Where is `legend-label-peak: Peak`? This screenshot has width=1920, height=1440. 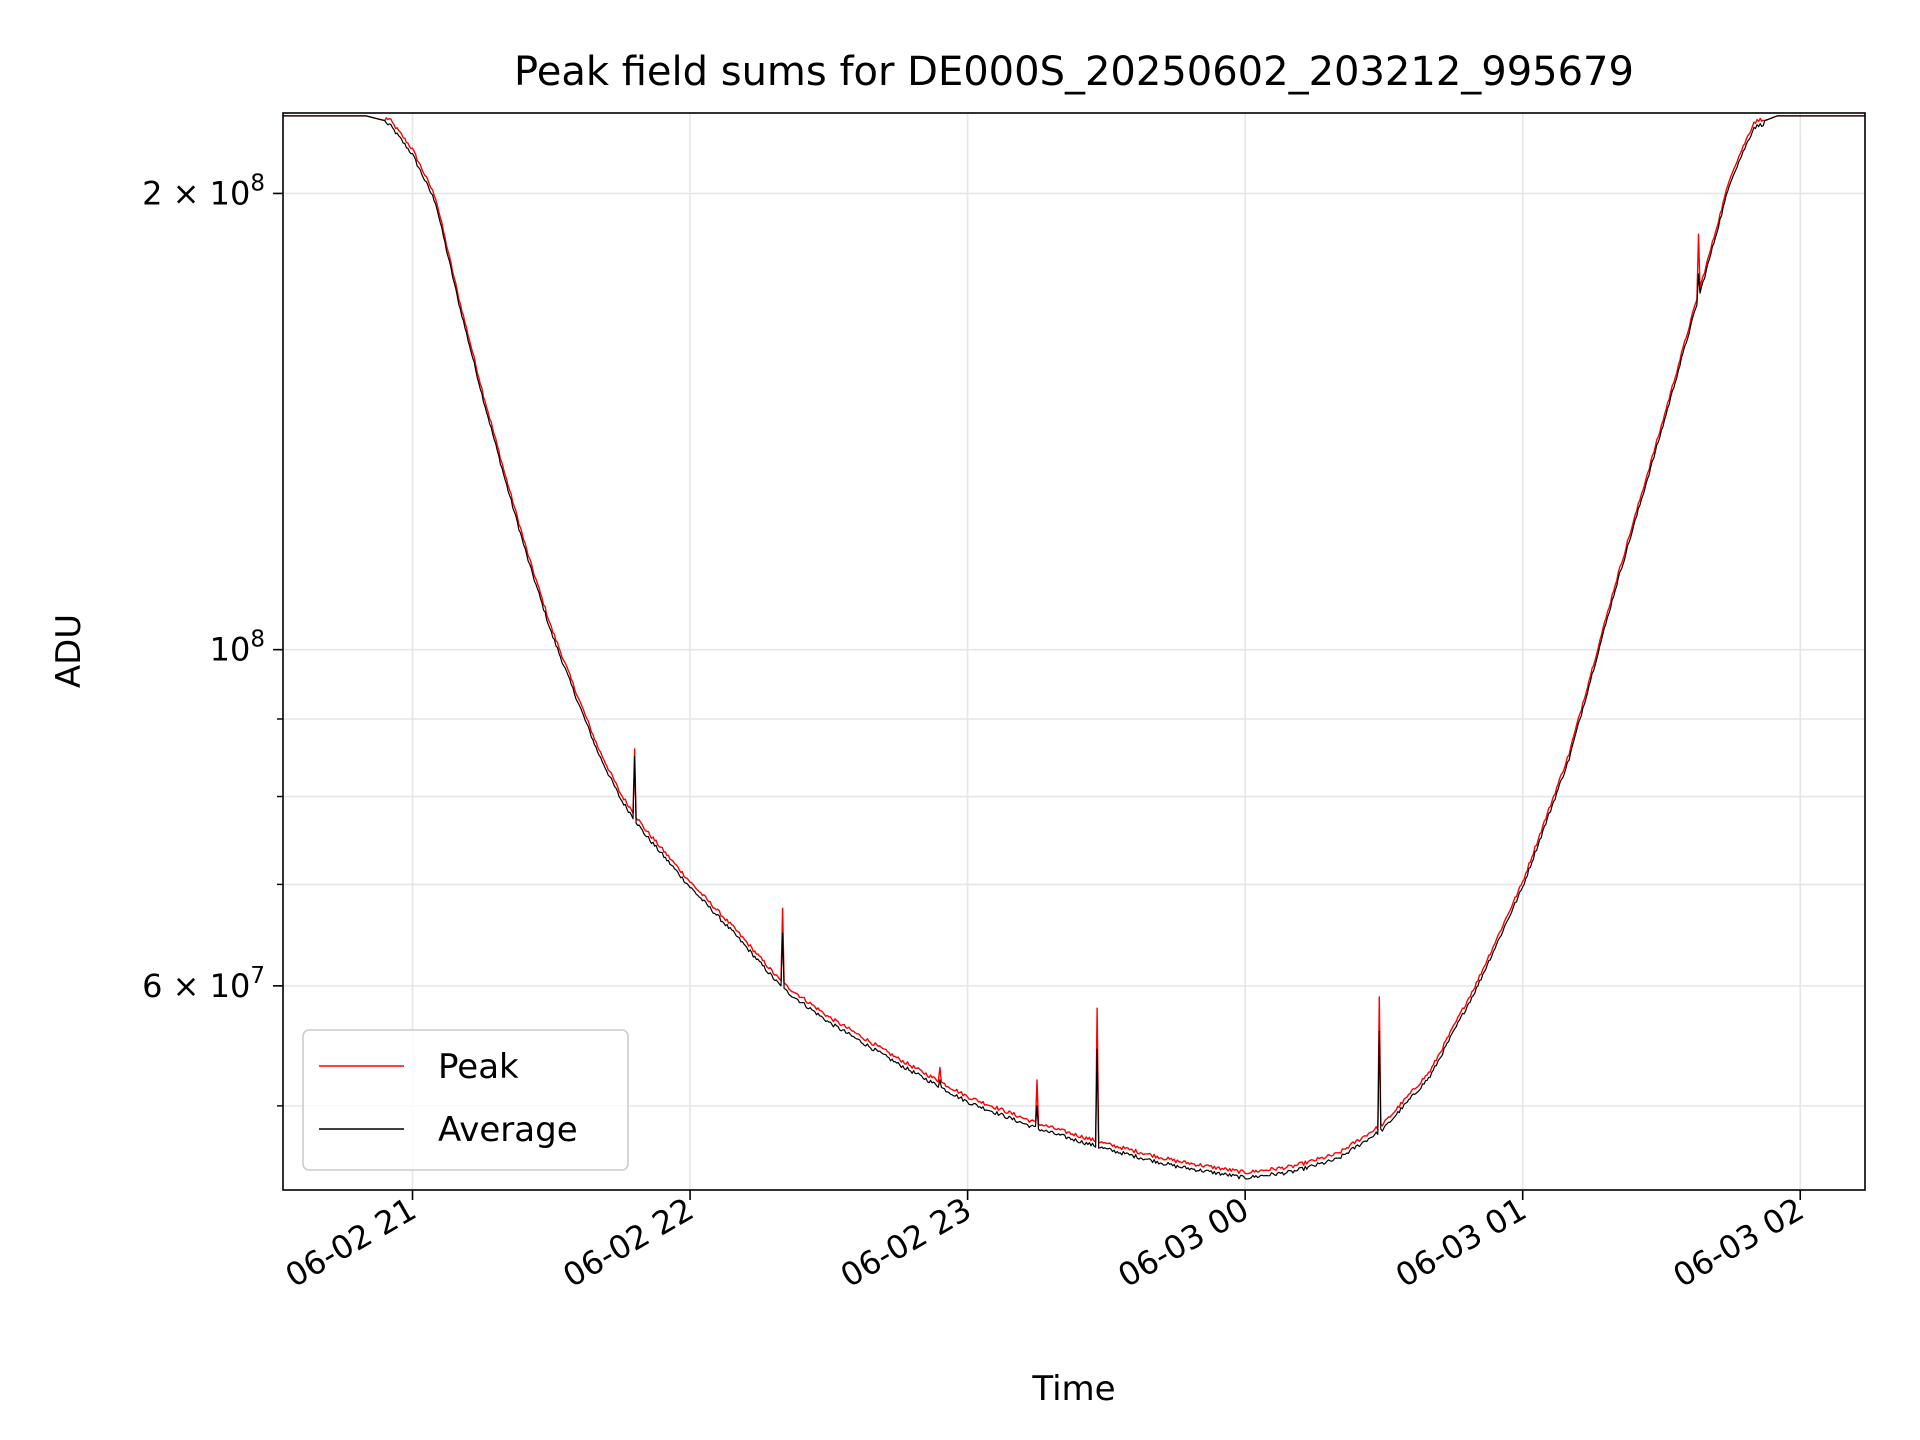
legend-label-peak: Peak is located at coordinates (478, 1067).